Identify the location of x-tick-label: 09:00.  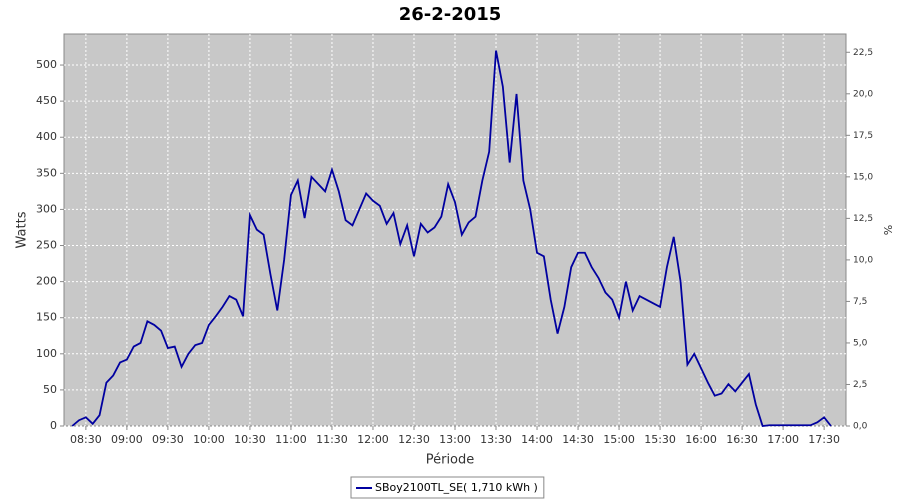
(127, 439).